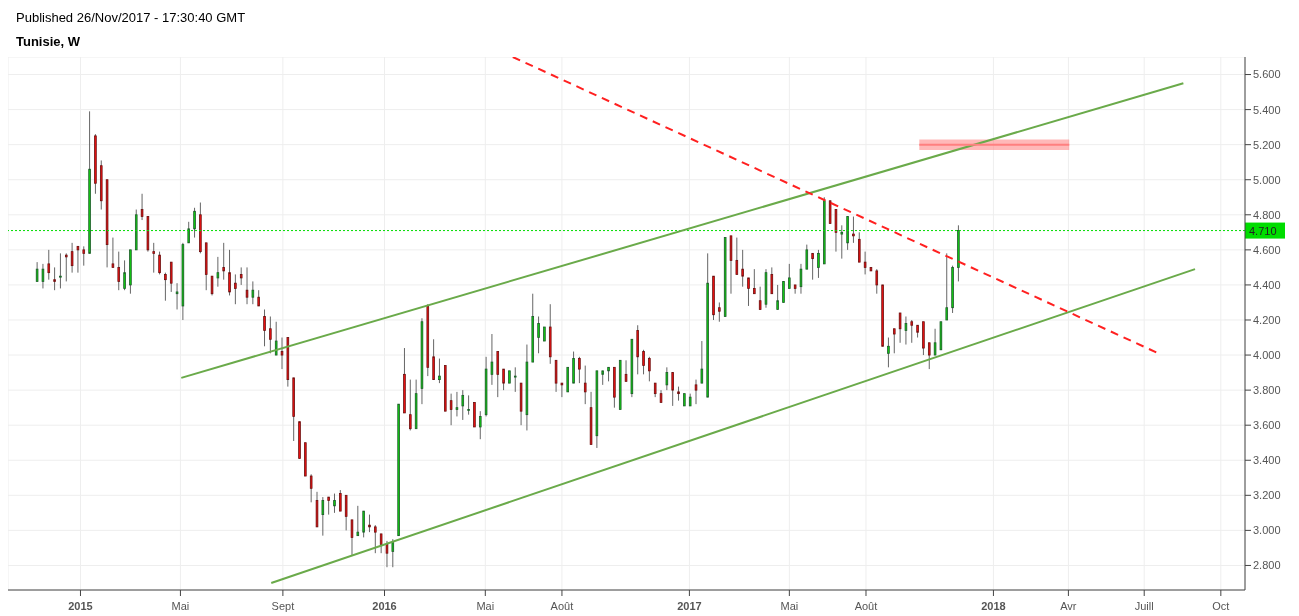 Image resolution: width=1299 pixels, height=616 pixels. I want to click on x-tick-label: 2015, so click(80, 606).